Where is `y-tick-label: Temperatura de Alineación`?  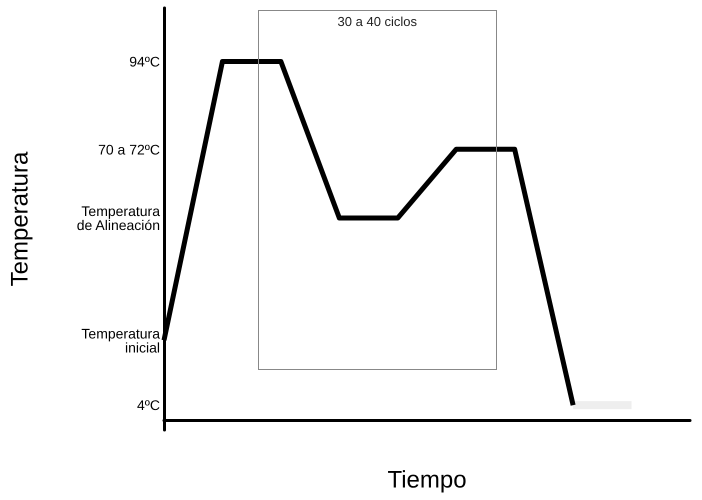 y-tick-label: Temperatura de Alineación is located at coordinates (118, 218).